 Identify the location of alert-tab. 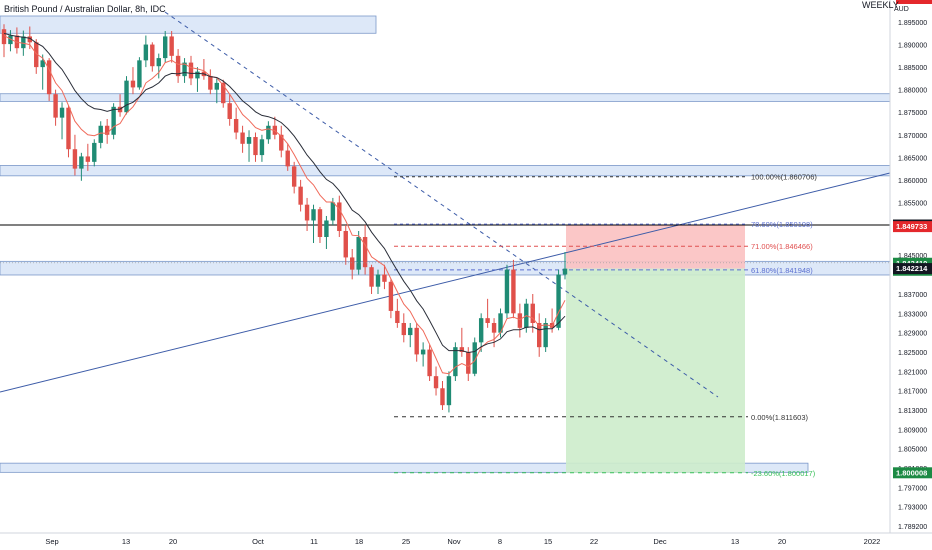
(914, 2).